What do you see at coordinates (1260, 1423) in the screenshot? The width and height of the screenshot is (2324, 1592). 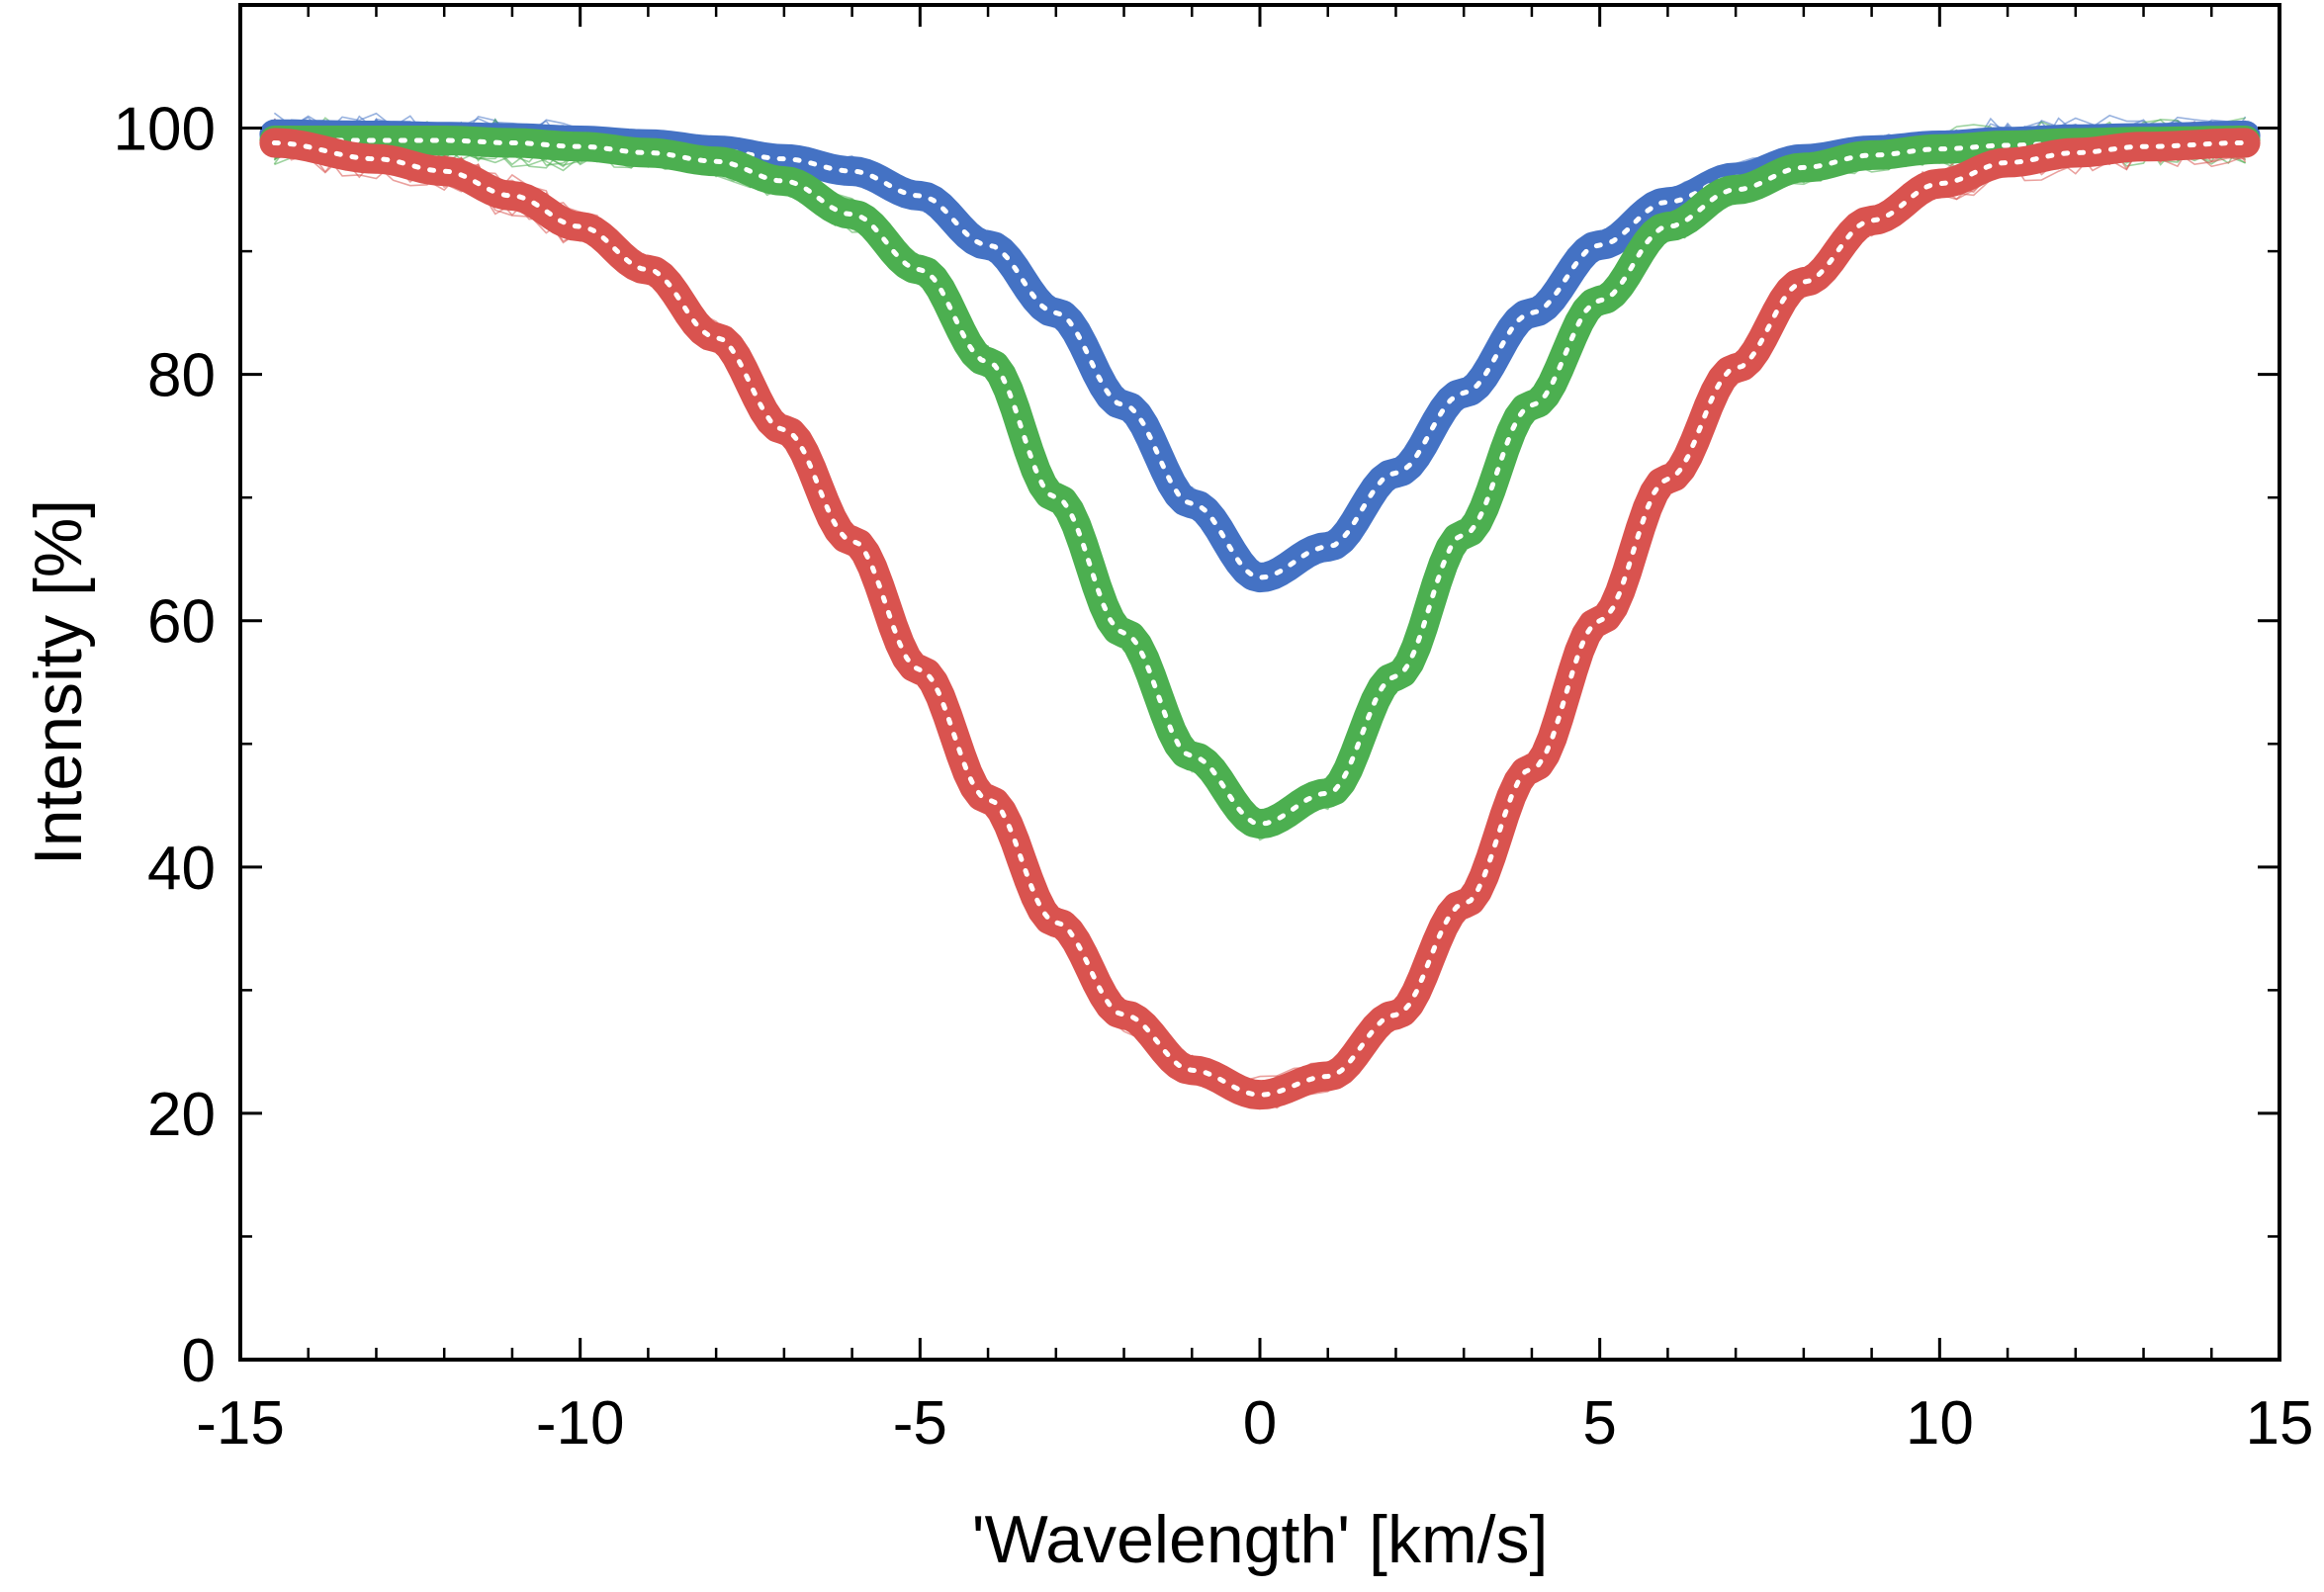 I see `x-tick-label: 0` at bounding box center [1260, 1423].